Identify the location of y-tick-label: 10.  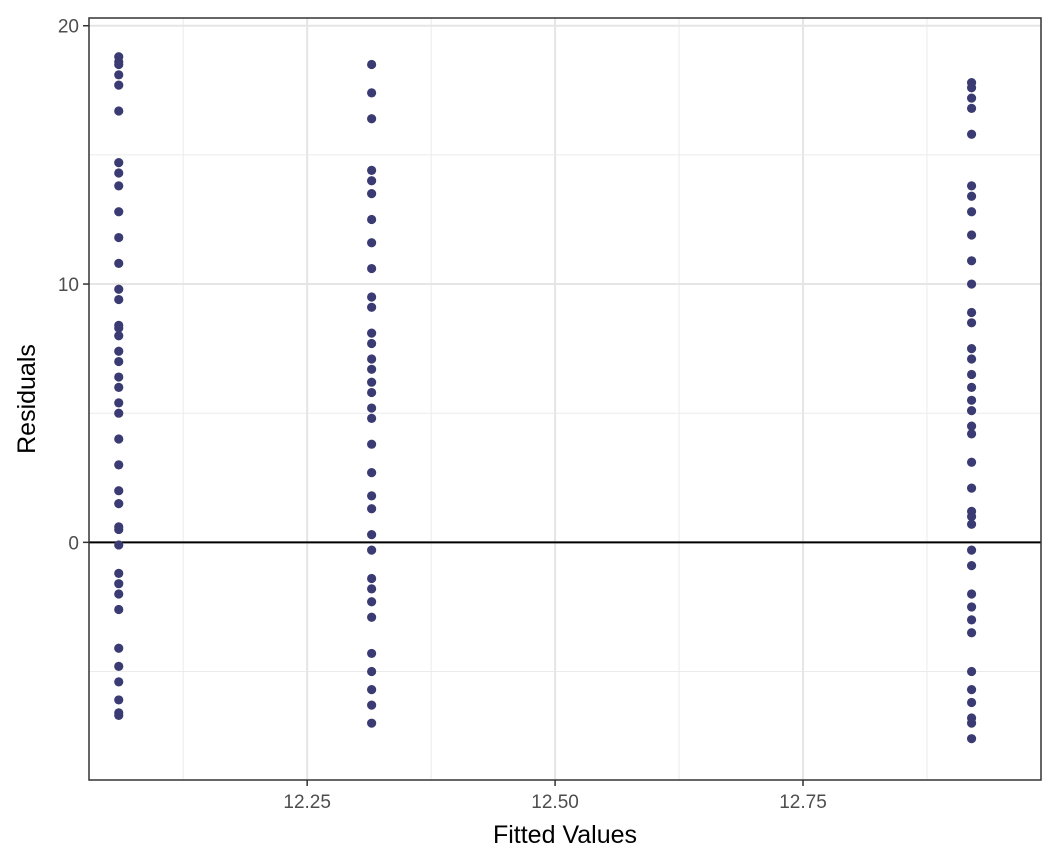
(68, 285).